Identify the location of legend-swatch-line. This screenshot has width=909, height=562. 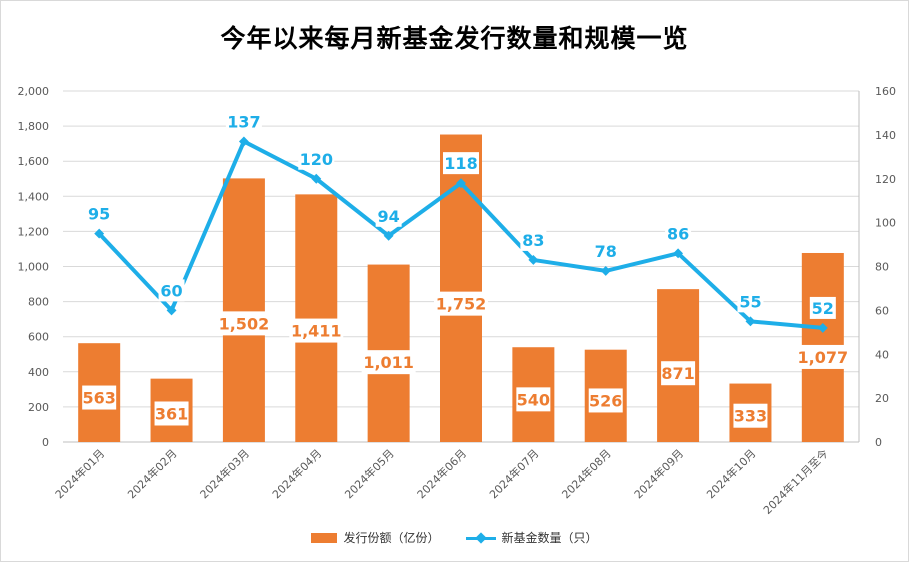
(480, 538).